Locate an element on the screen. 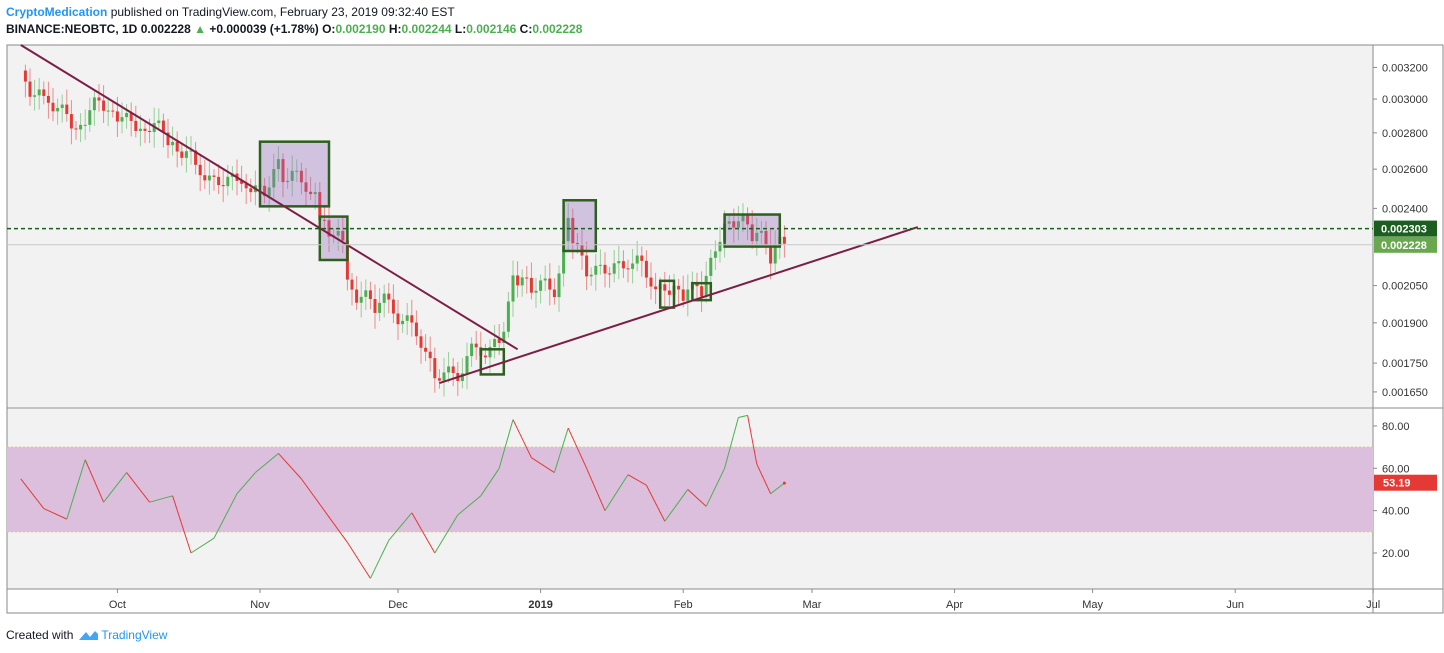  last-price-label: 0.002228 is located at coordinates (1404, 246).